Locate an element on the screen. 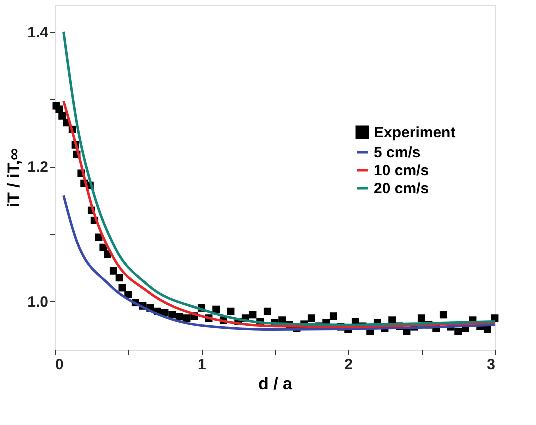 The height and width of the screenshot is (425, 536). x-tick-label: 2 is located at coordinates (349, 365).